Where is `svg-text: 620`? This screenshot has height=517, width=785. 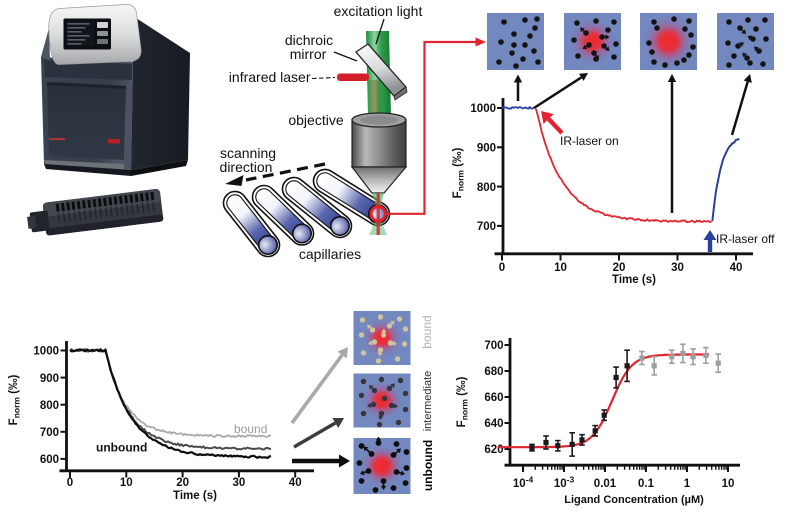 svg-text: 620 is located at coordinates (493, 450).